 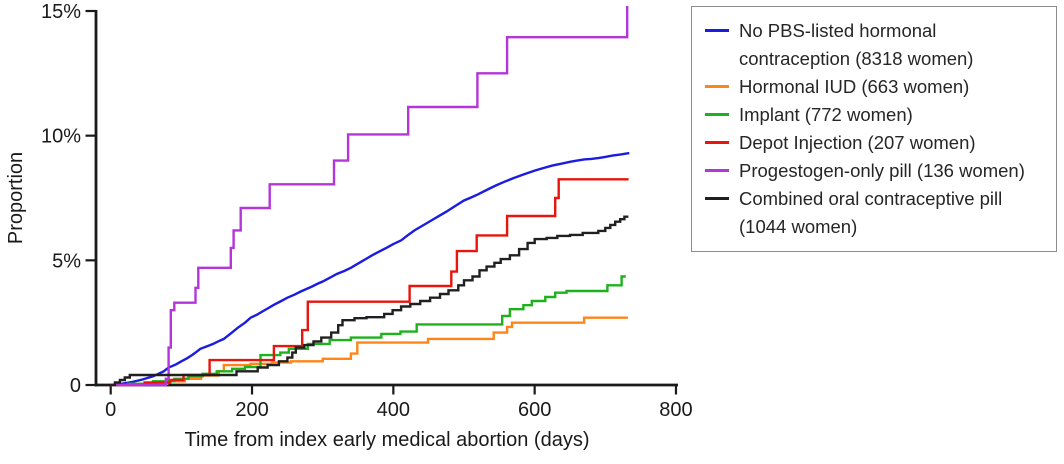 What do you see at coordinates (717, 114) in the screenshot?
I see `legend-line-swatch-implant-icon` at bounding box center [717, 114].